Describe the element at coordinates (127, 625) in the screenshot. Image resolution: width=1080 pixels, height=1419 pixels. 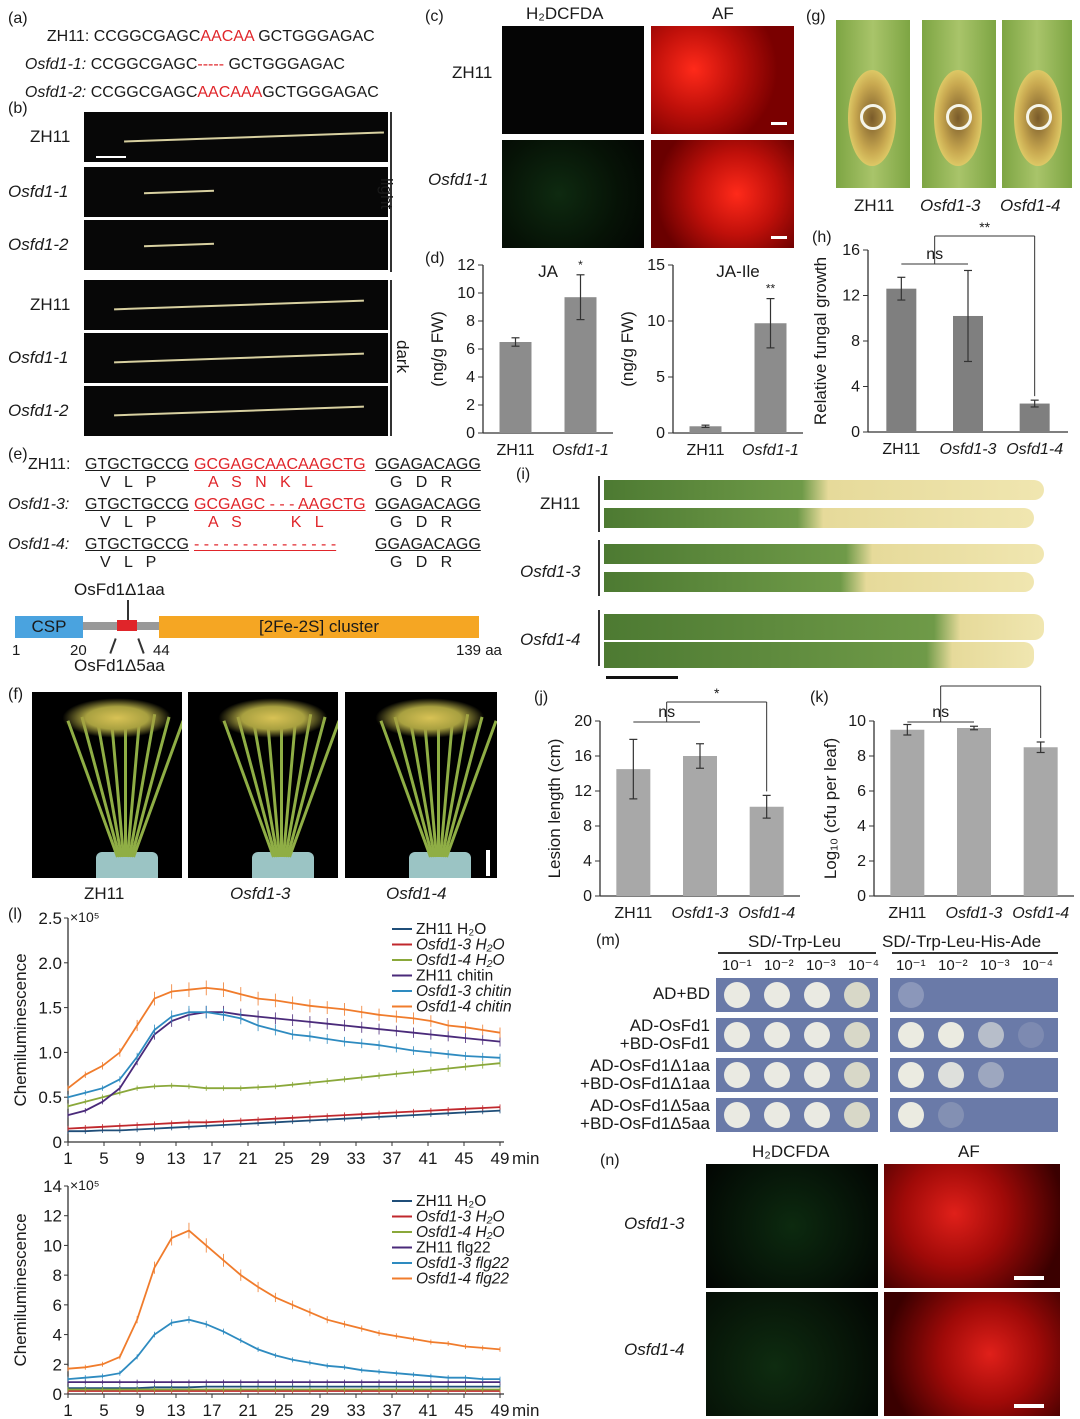
I see `deletion-site` at that location.